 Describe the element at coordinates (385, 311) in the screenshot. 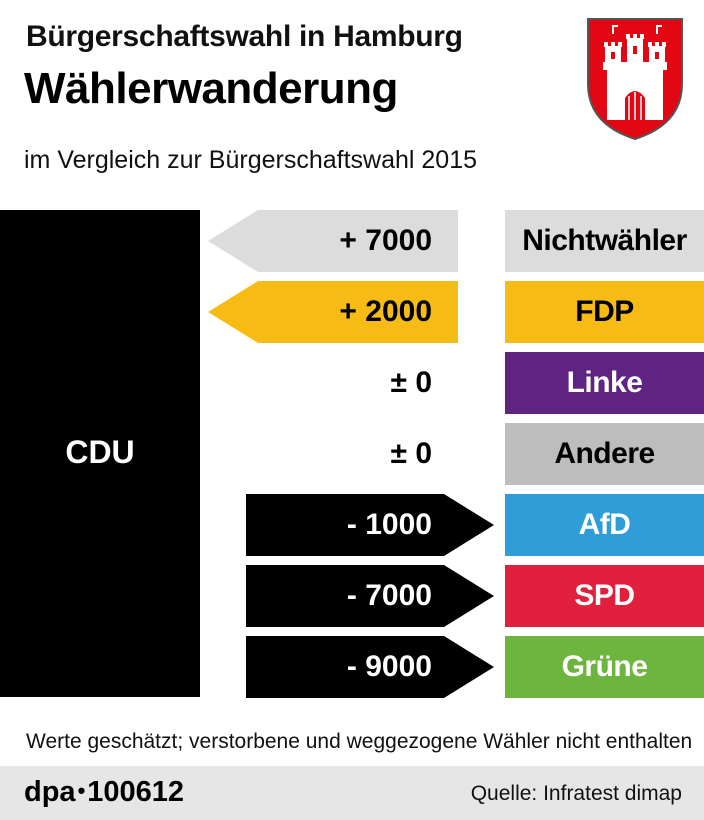

I see `flow-value-label: + 2000` at that location.